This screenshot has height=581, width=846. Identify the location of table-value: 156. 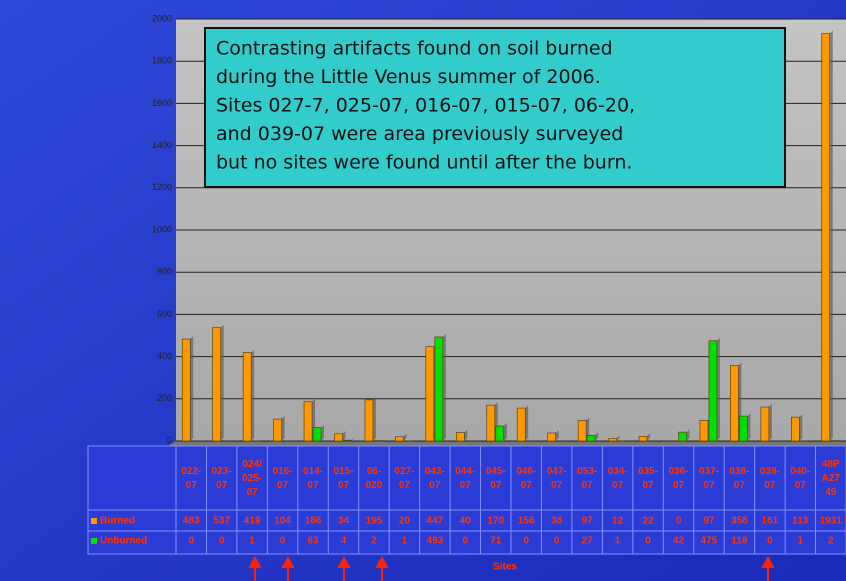
(526, 521).